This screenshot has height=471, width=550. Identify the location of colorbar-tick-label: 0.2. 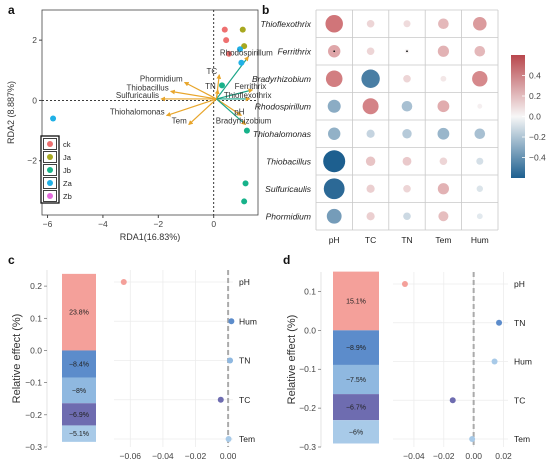
(535, 96).